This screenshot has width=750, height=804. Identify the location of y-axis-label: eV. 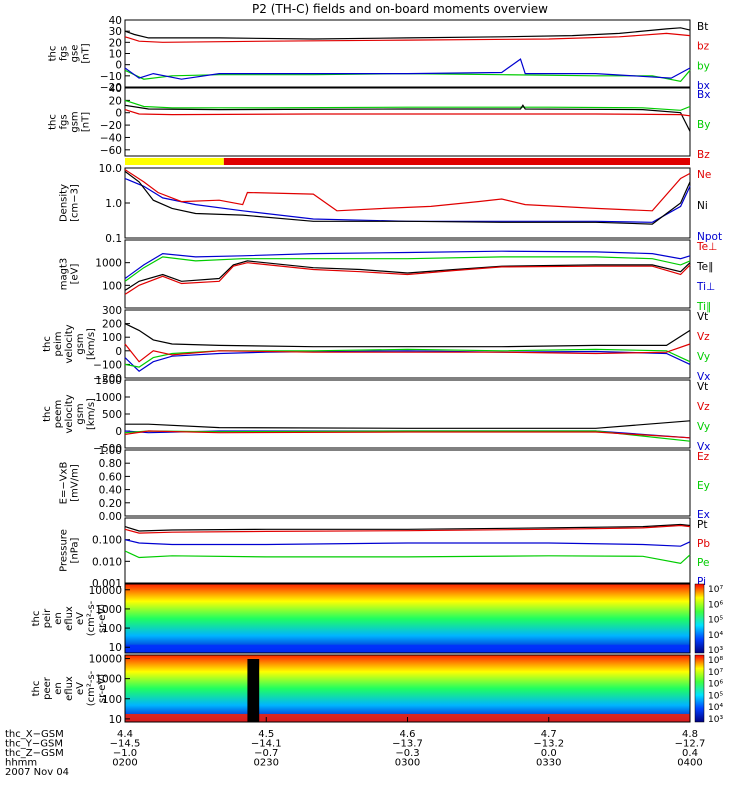
(80, 688).